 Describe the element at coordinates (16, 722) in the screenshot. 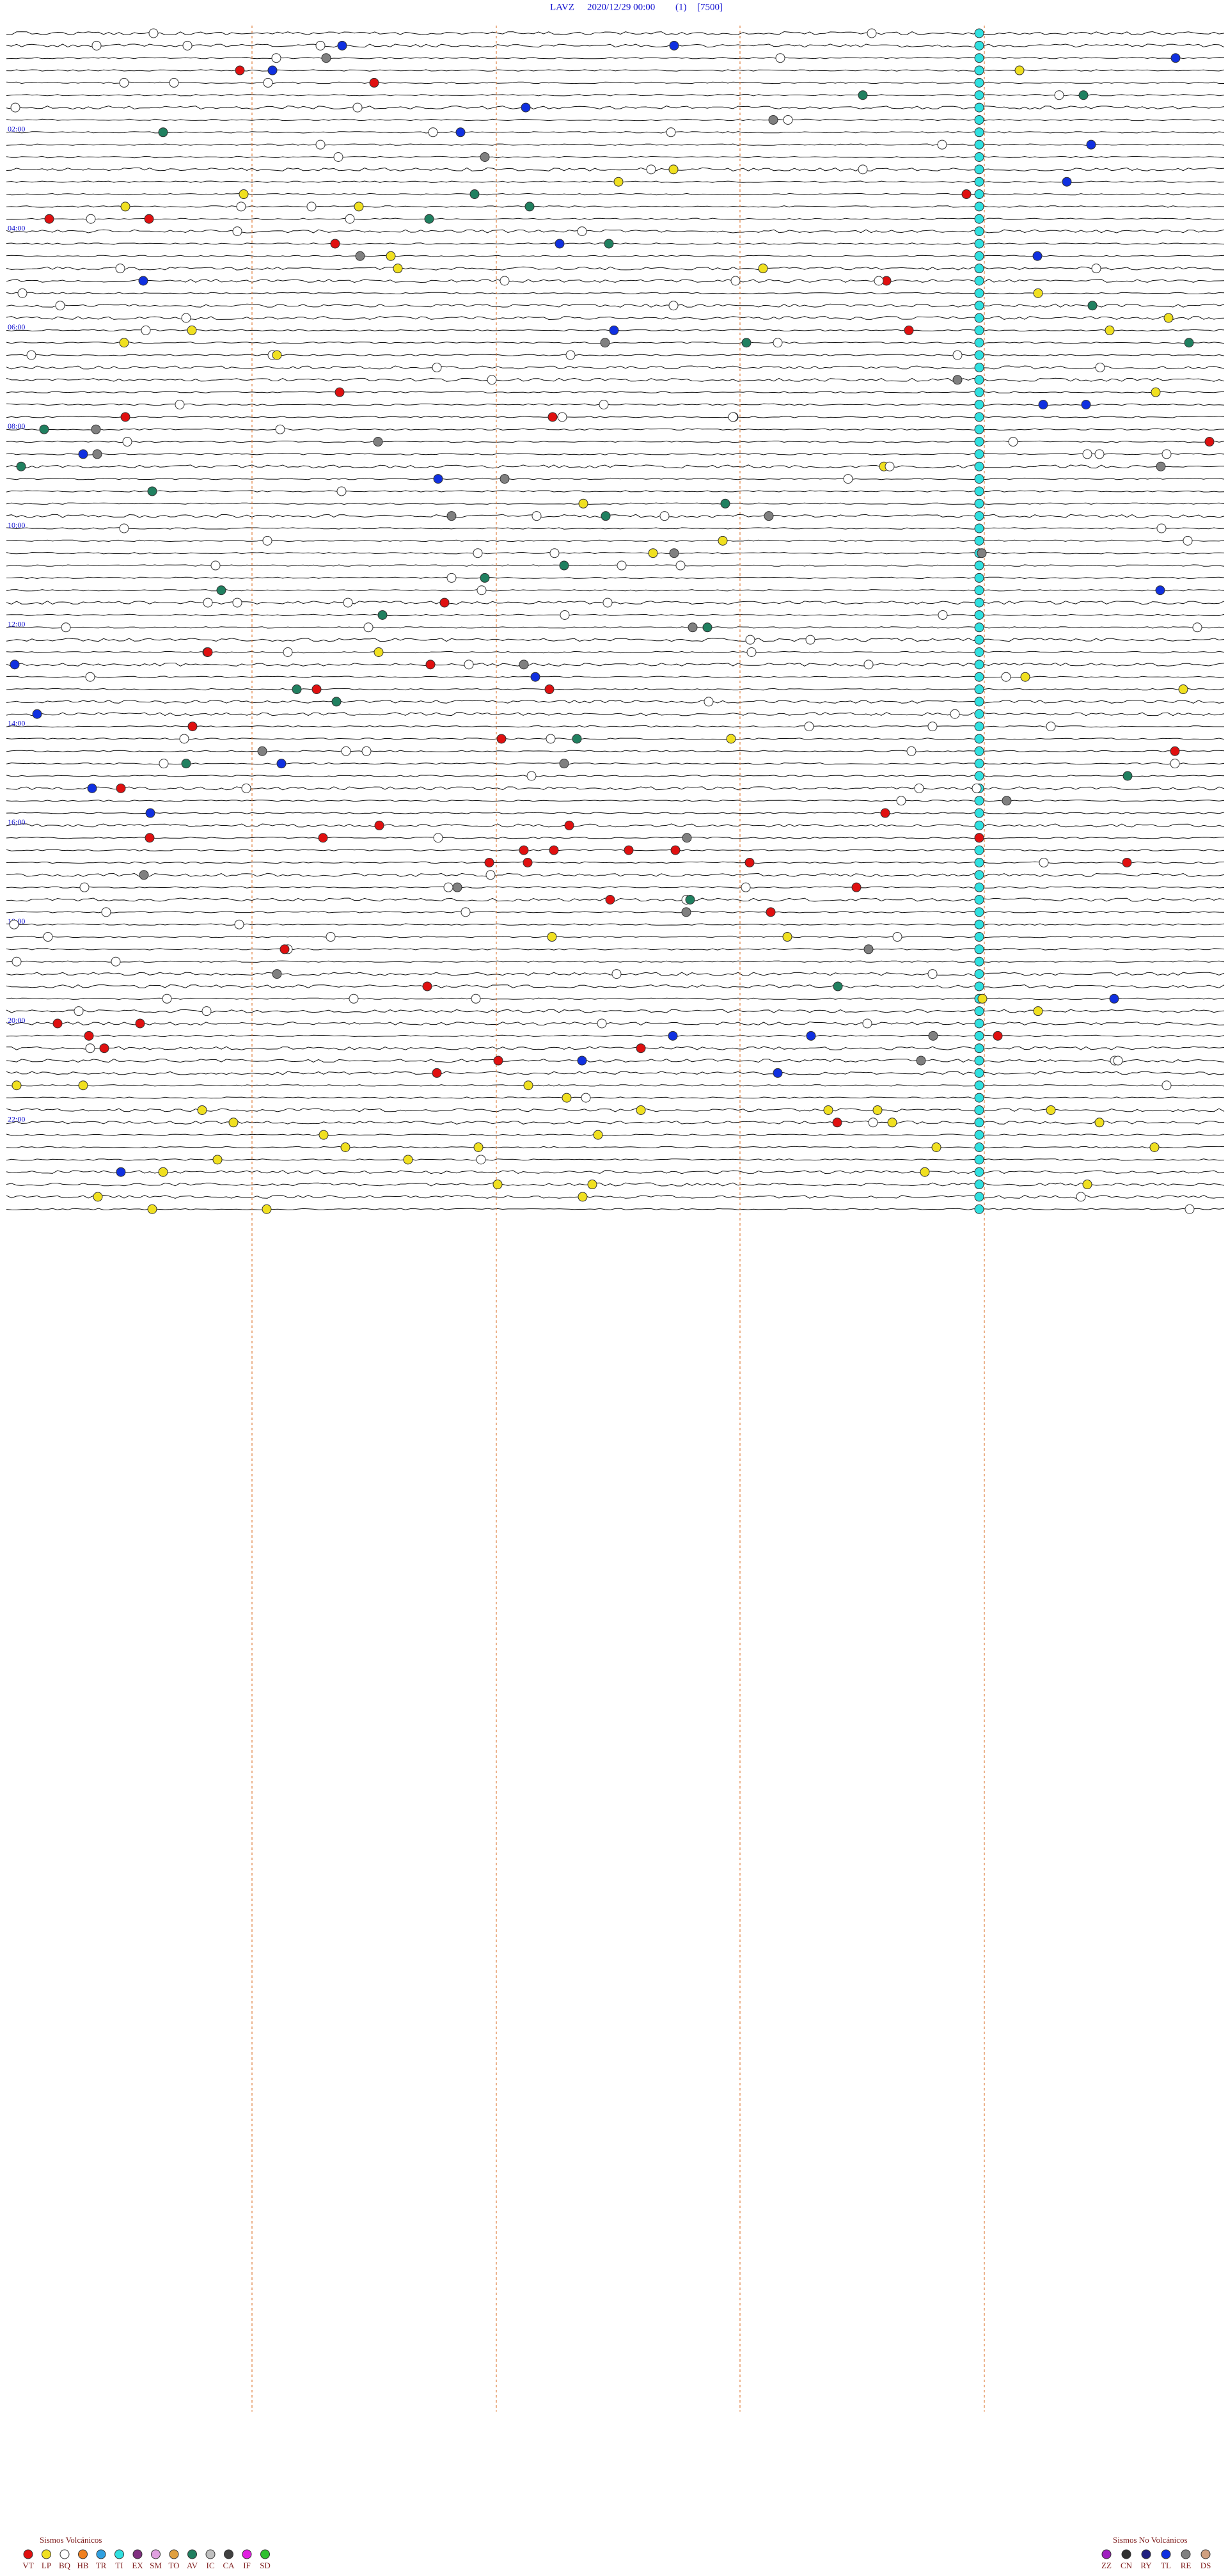

I see `hour-label: 14:00` at that location.